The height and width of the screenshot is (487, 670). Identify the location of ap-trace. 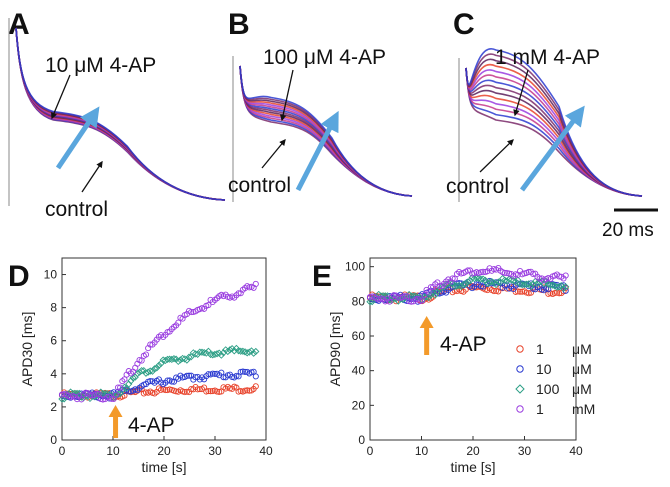
(326, 131).